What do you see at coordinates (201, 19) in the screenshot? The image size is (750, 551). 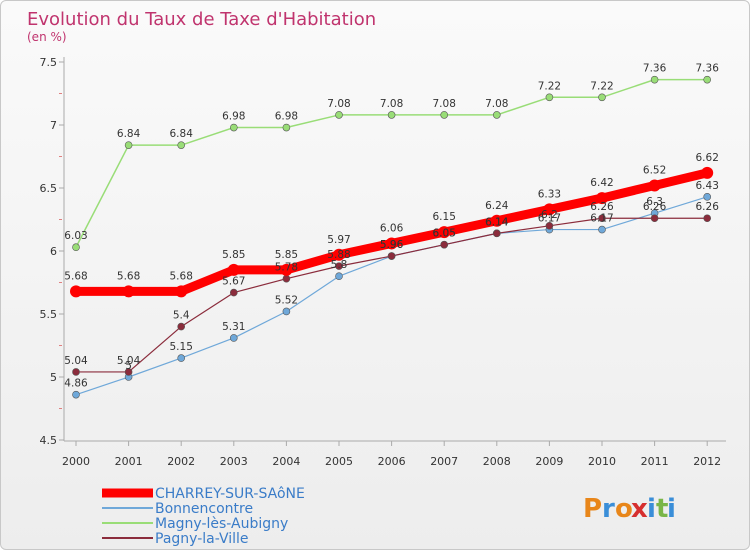 I see `chart-title: Evolution du Taux de Taxe d'Habitation` at bounding box center [201, 19].